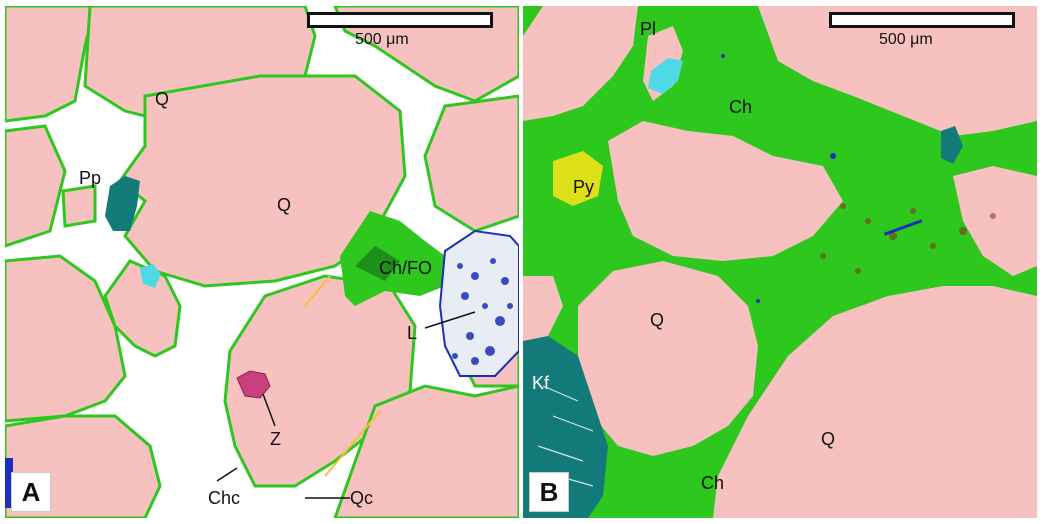  Describe the element at coordinates (741, 107) in the screenshot. I see `label-ch1: Ch` at that location.